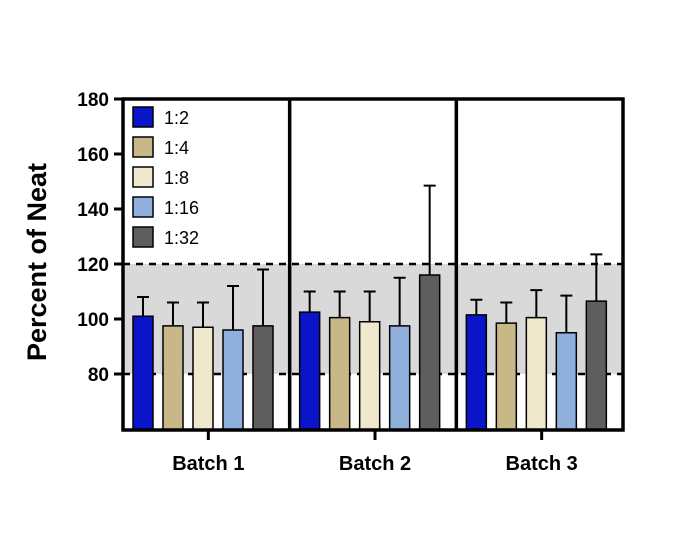 Image resolution: width=690 pixels, height=550 pixels. What do you see at coordinates (93, 210) in the screenshot?
I see `y-tick-label: 140` at bounding box center [93, 210].